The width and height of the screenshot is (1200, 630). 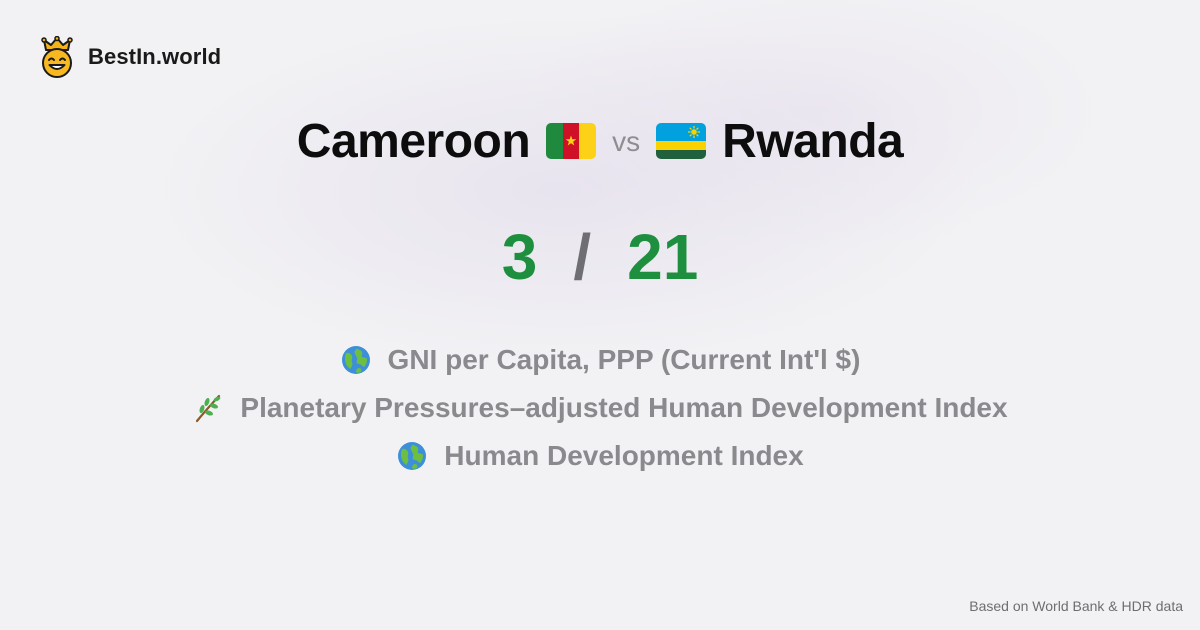 What do you see at coordinates (519, 257) in the screenshot?
I see `left-score: 3` at bounding box center [519, 257].